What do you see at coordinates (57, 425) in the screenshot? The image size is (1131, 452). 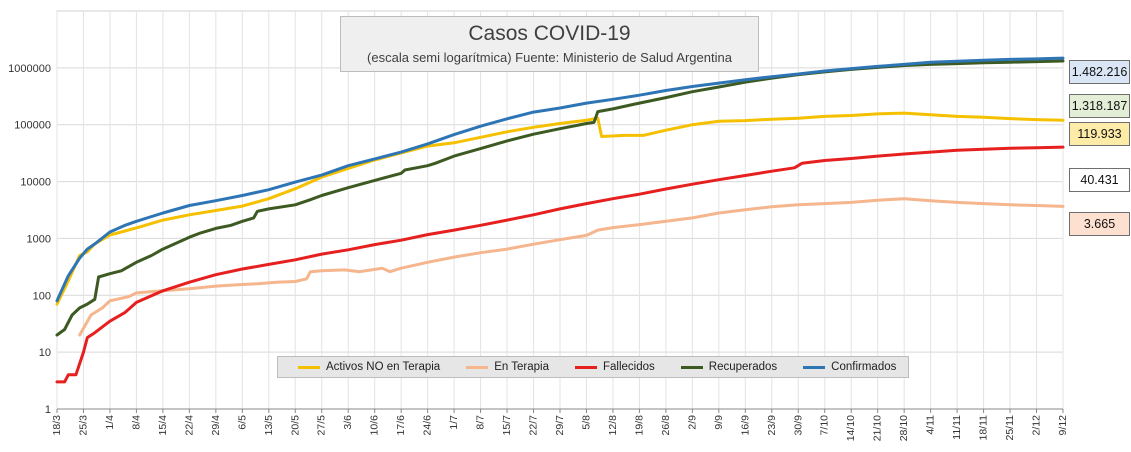 I see `x-tick-label: 18/3` at bounding box center [57, 425].